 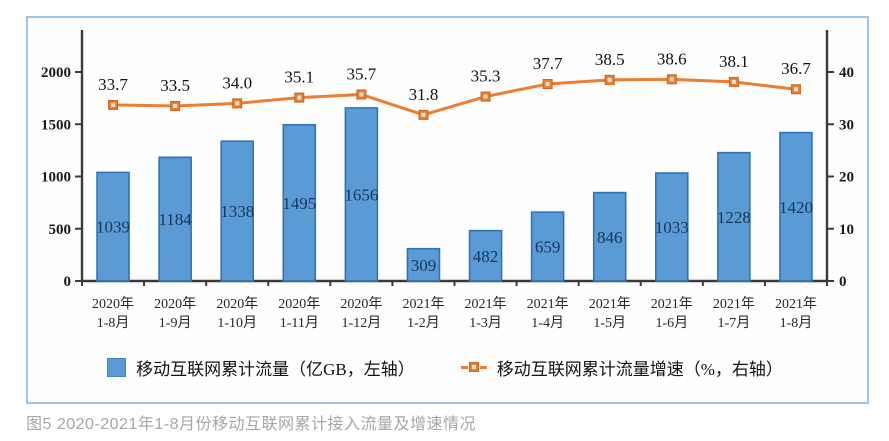 I want to click on bar-value-label: 1338, so click(x=237, y=211).